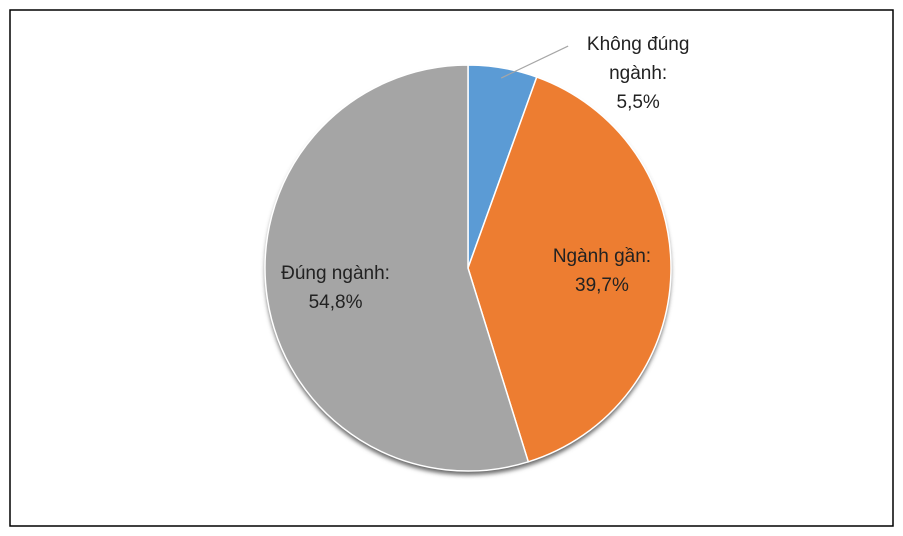  Describe the element at coordinates (534, 62) in the screenshot. I see `leader-line` at that location.